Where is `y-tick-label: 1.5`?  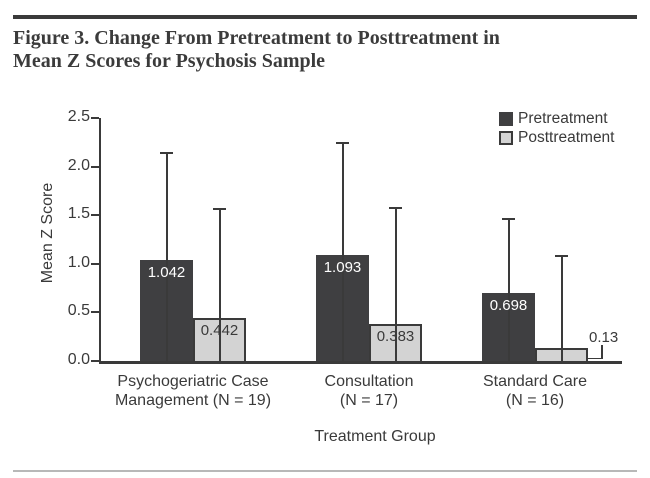 y-tick-label: 1.5 is located at coordinates (78, 214).